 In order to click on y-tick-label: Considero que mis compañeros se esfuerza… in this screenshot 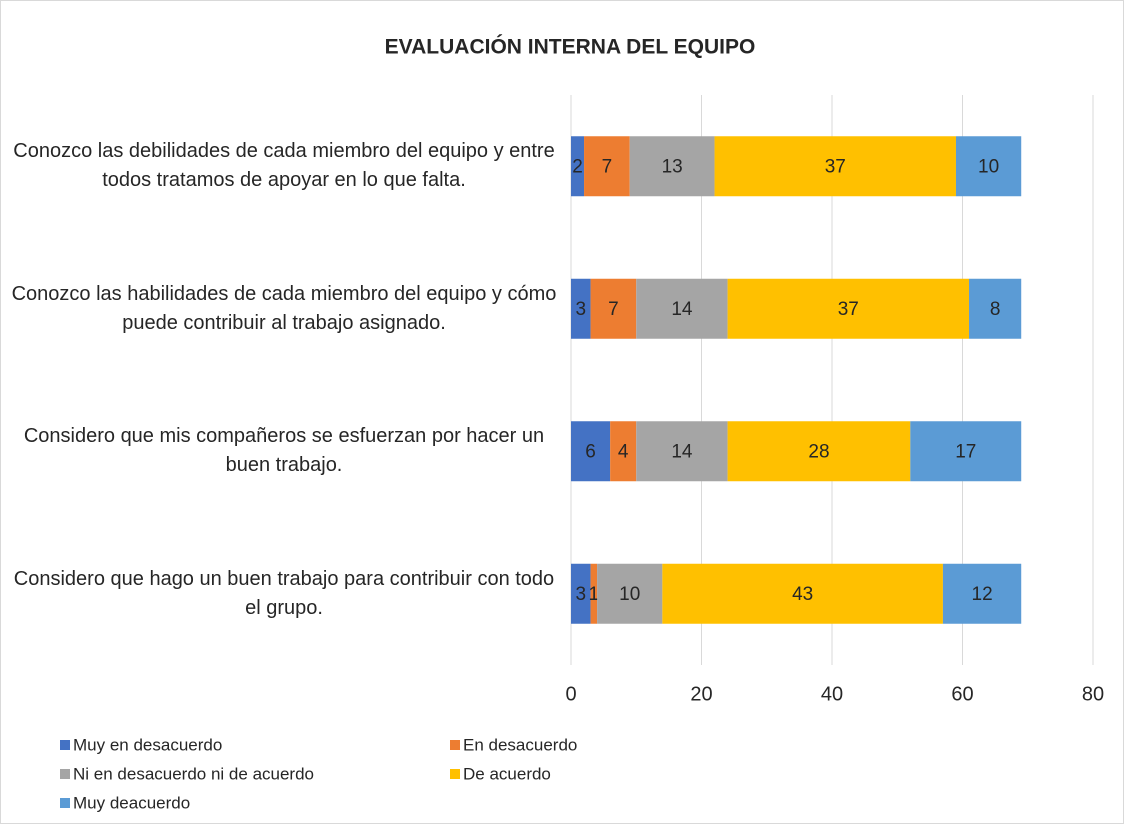, I will do `click(284, 451)`.